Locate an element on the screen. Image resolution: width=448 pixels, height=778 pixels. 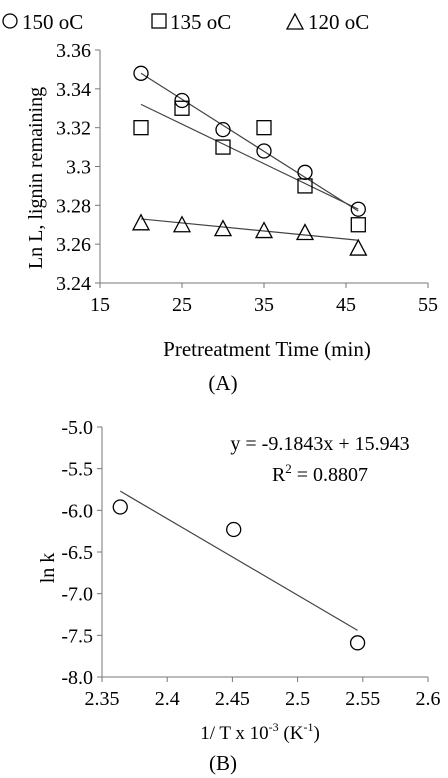
r2-value: = 0.8807 is located at coordinates (330, 475).